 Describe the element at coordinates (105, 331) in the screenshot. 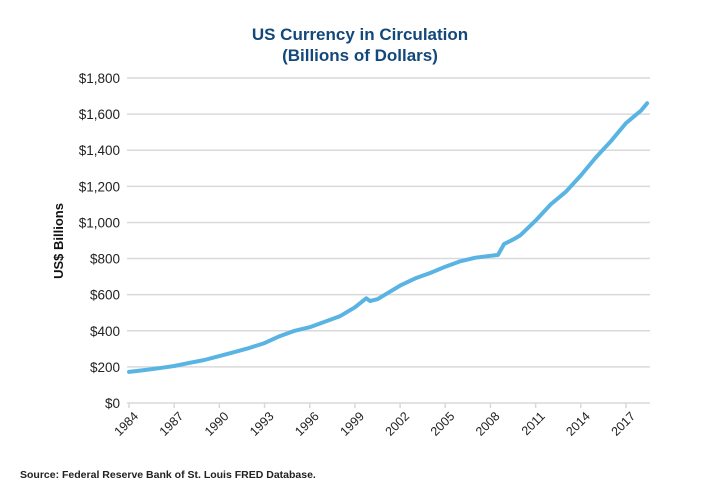

I see `y-tick-label: $400` at that location.